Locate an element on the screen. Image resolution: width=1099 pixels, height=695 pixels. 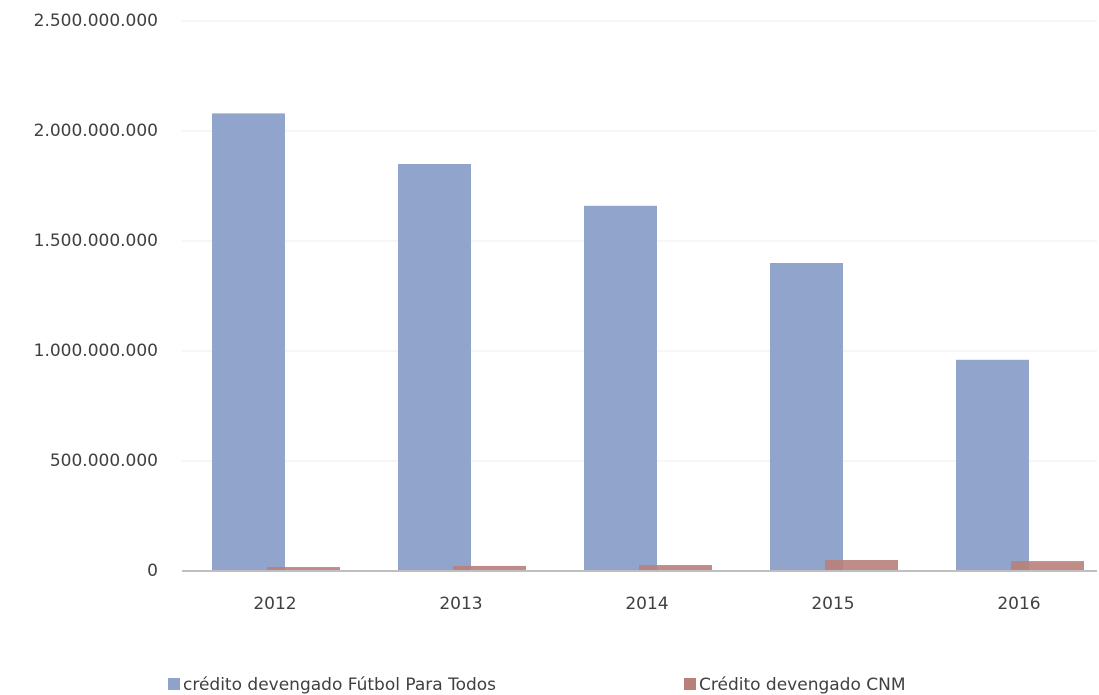
x-tick-label: 2015 is located at coordinates (832, 604).